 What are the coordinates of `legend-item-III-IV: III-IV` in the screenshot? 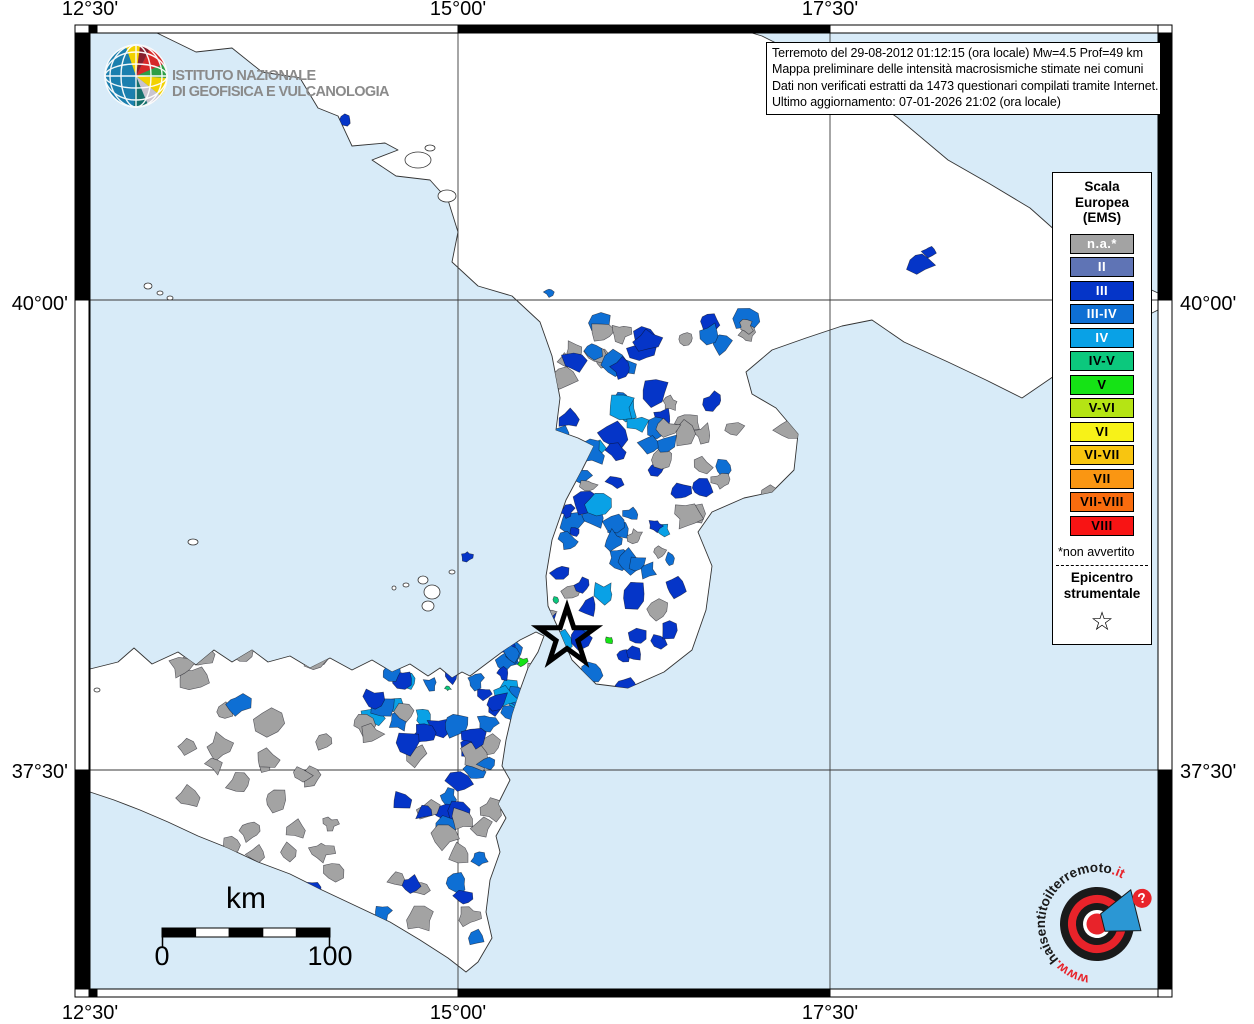 It's located at (1102, 314).